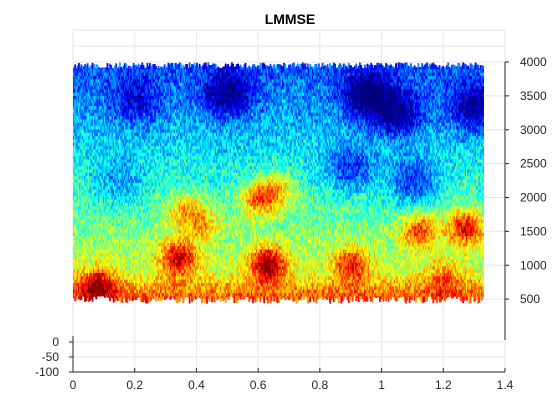 The image size is (560, 420). I want to click on axes-box, so click(289, 38).